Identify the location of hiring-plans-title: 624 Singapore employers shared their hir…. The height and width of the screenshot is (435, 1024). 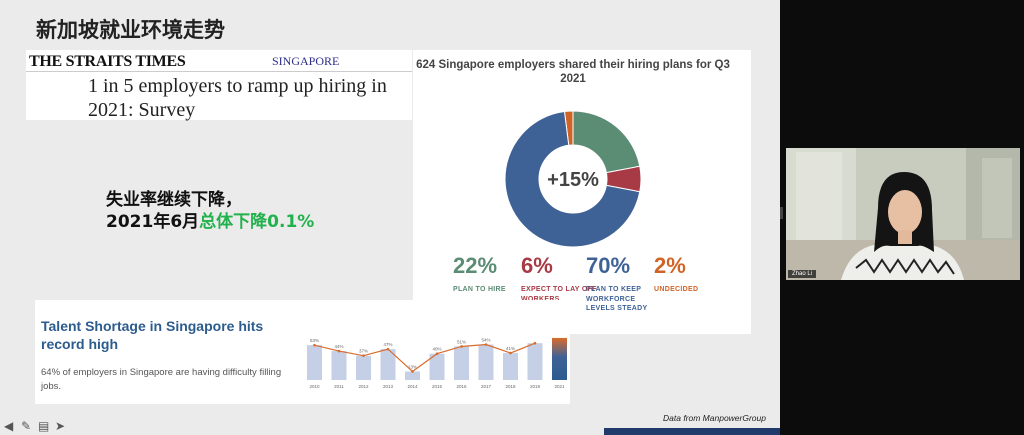
(573, 72).